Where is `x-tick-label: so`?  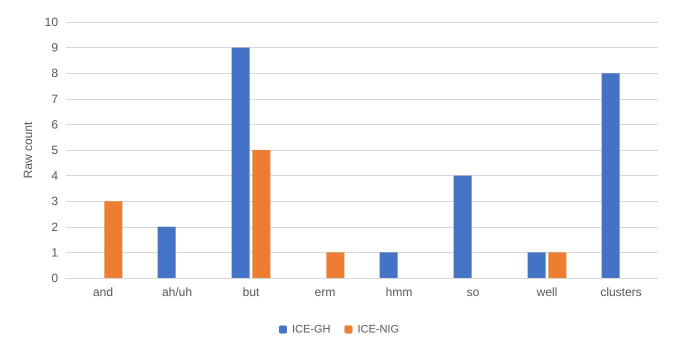 x-tick-label: so is located at coordinates (473, 292).